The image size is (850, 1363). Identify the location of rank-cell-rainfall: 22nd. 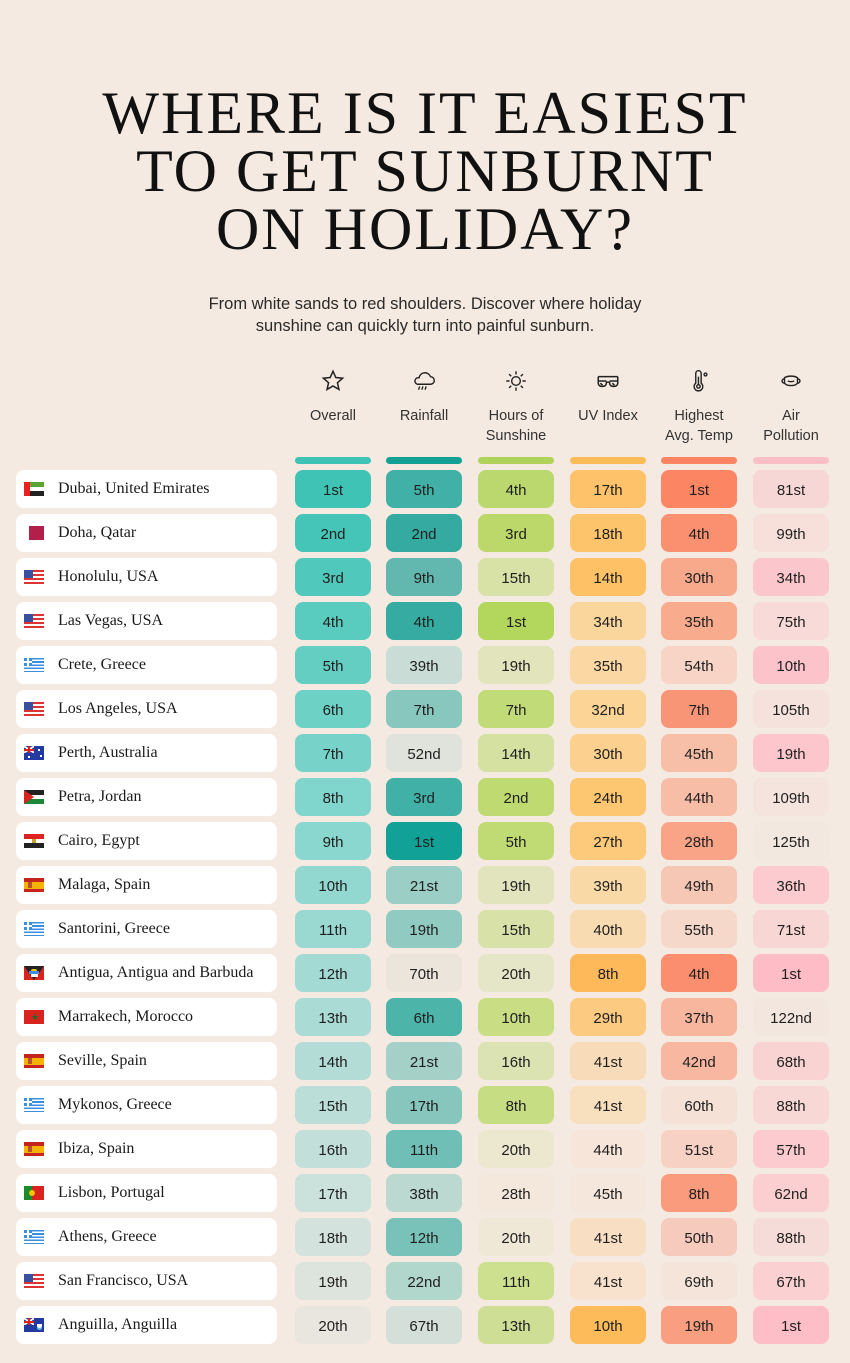
(424, 1281).